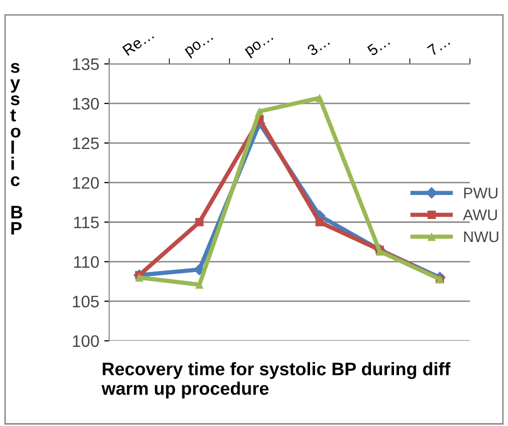 The image size is (508, 426). Describe the element at coordinates (86, 222) in the screenshot. I see `y-tick-label: 115` at that location.